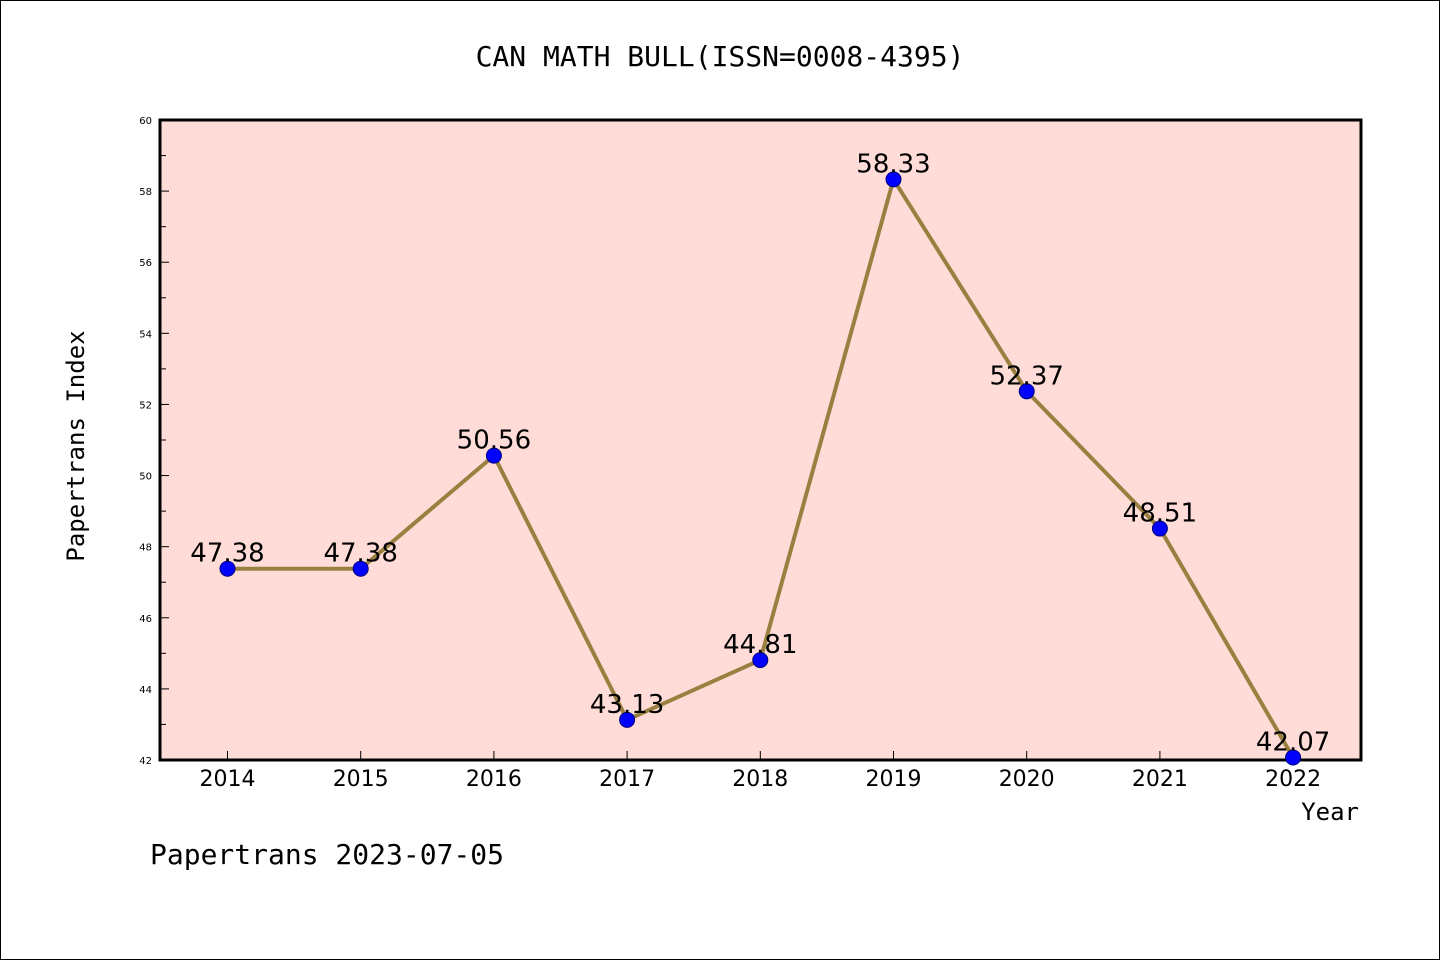 The height and width of the screenshot is (960, 1440). What do you see at coordinates (494, 441) in the screenshot?
I see `data-label: 50.56` at bounding box center [494, 441].